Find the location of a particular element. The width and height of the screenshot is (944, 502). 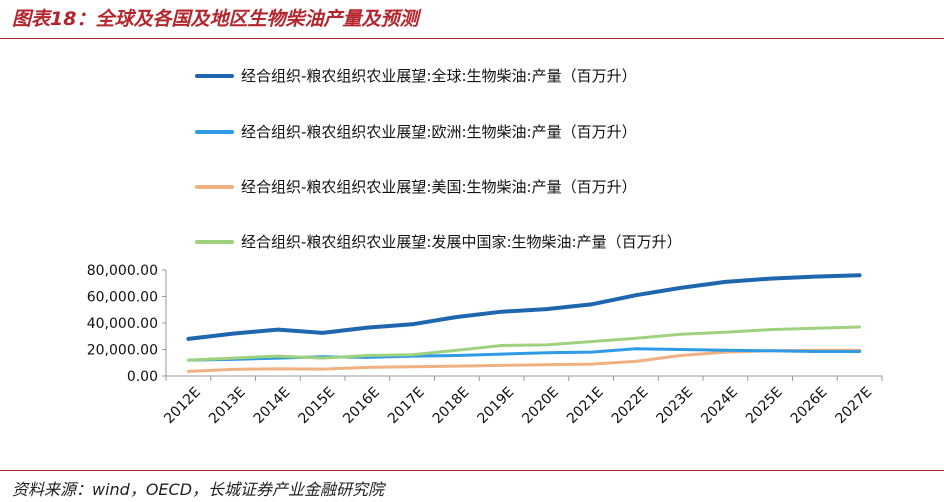

y-tick-label: 80,000.00 is located at coordinates (122, 271).